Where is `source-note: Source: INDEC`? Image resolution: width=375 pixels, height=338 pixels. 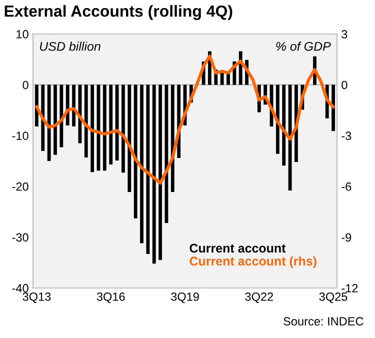
source-note: Source: INDEC is located at coordinates (324, 321).